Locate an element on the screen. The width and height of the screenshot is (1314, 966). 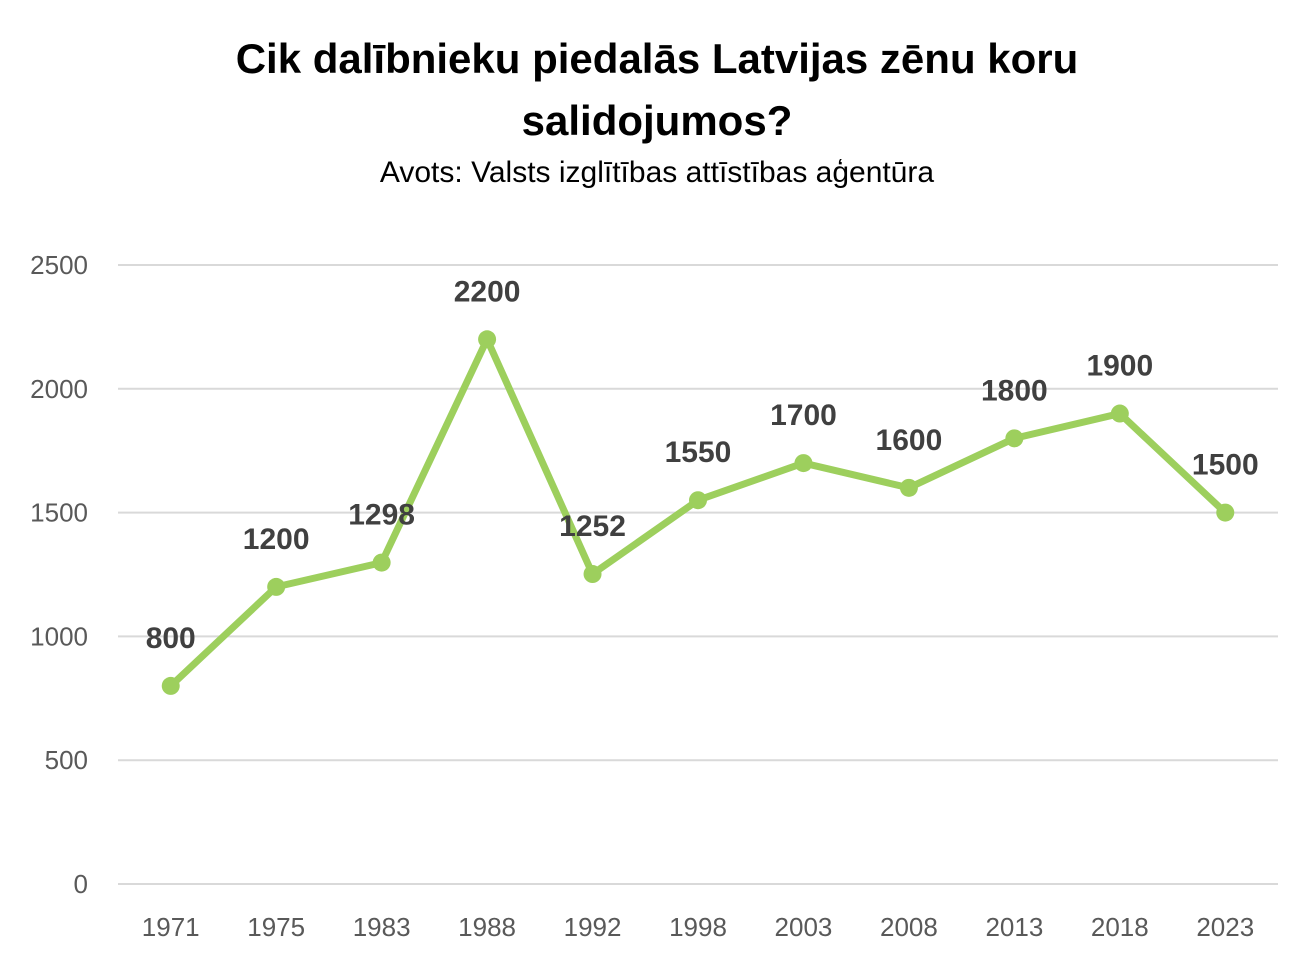
x-tick-label: 1992 is located at coordinates (593, 927).